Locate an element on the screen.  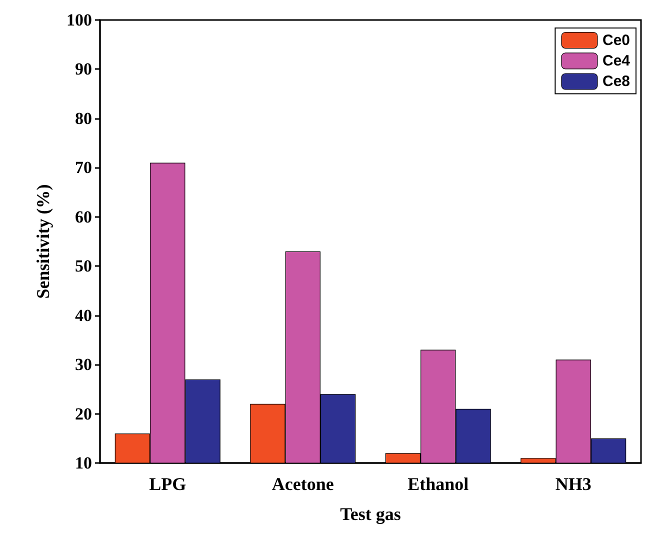
legend-label: Ce8 is located at coordinates (616, 81).